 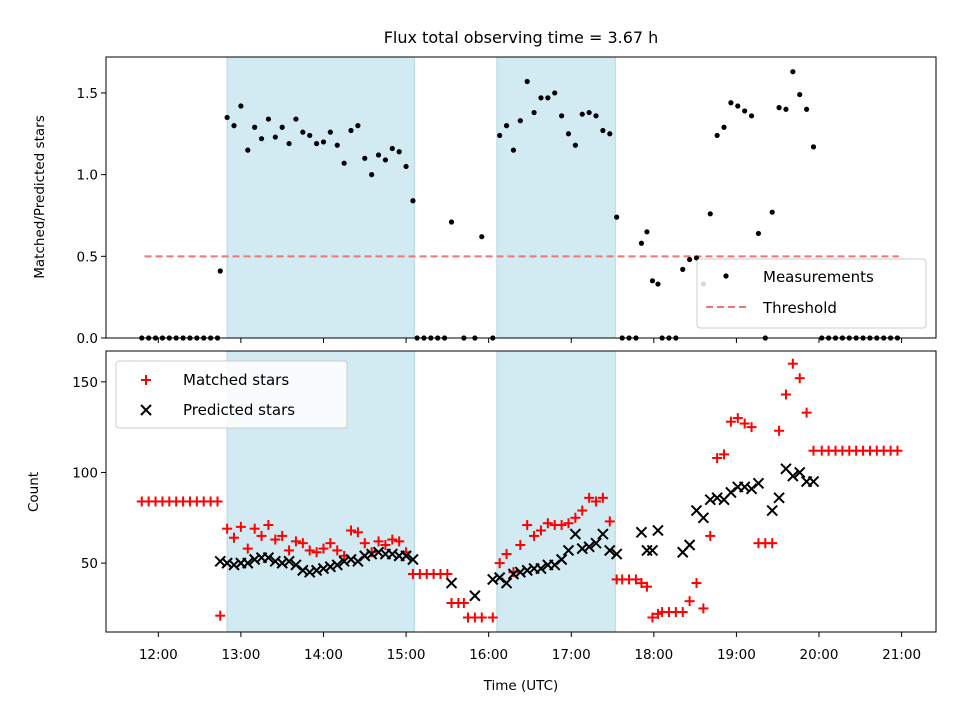 What do you see at coordinates (87, 257) in the screenshot?
I see `top-y-tick-label: 0.5` at bounding box center [87, 257].